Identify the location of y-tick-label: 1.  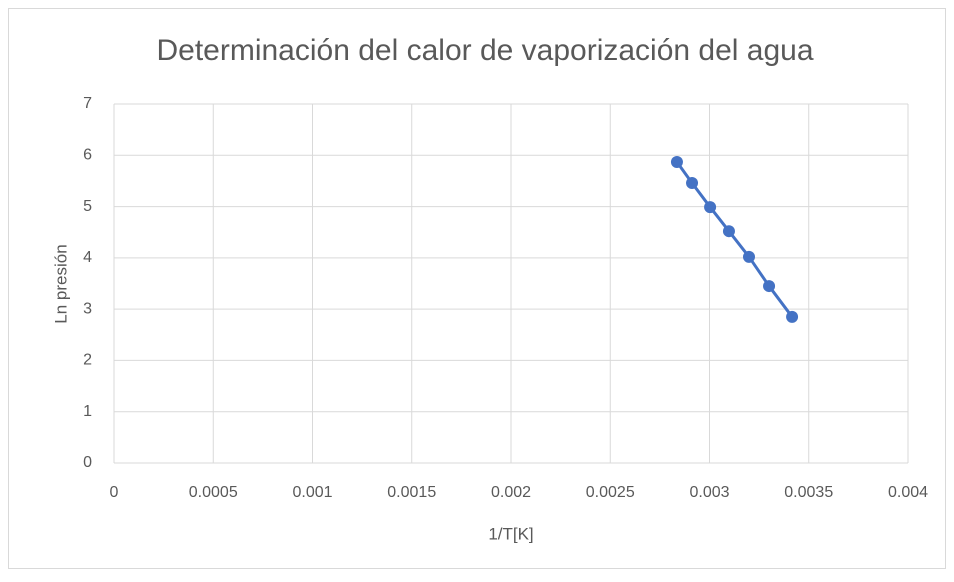
(87, 411).